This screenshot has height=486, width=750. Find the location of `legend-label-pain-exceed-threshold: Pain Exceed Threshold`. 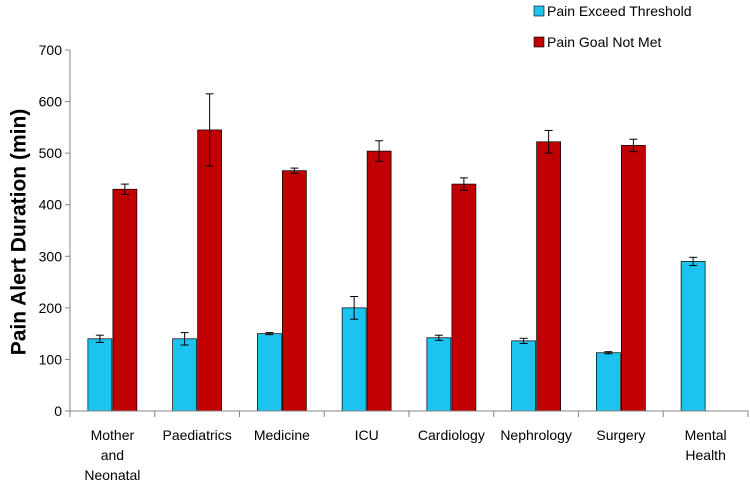

legend-label-pain-exceed-threshold: Pain Exceed Threshold is located at coordinates (619, 11).